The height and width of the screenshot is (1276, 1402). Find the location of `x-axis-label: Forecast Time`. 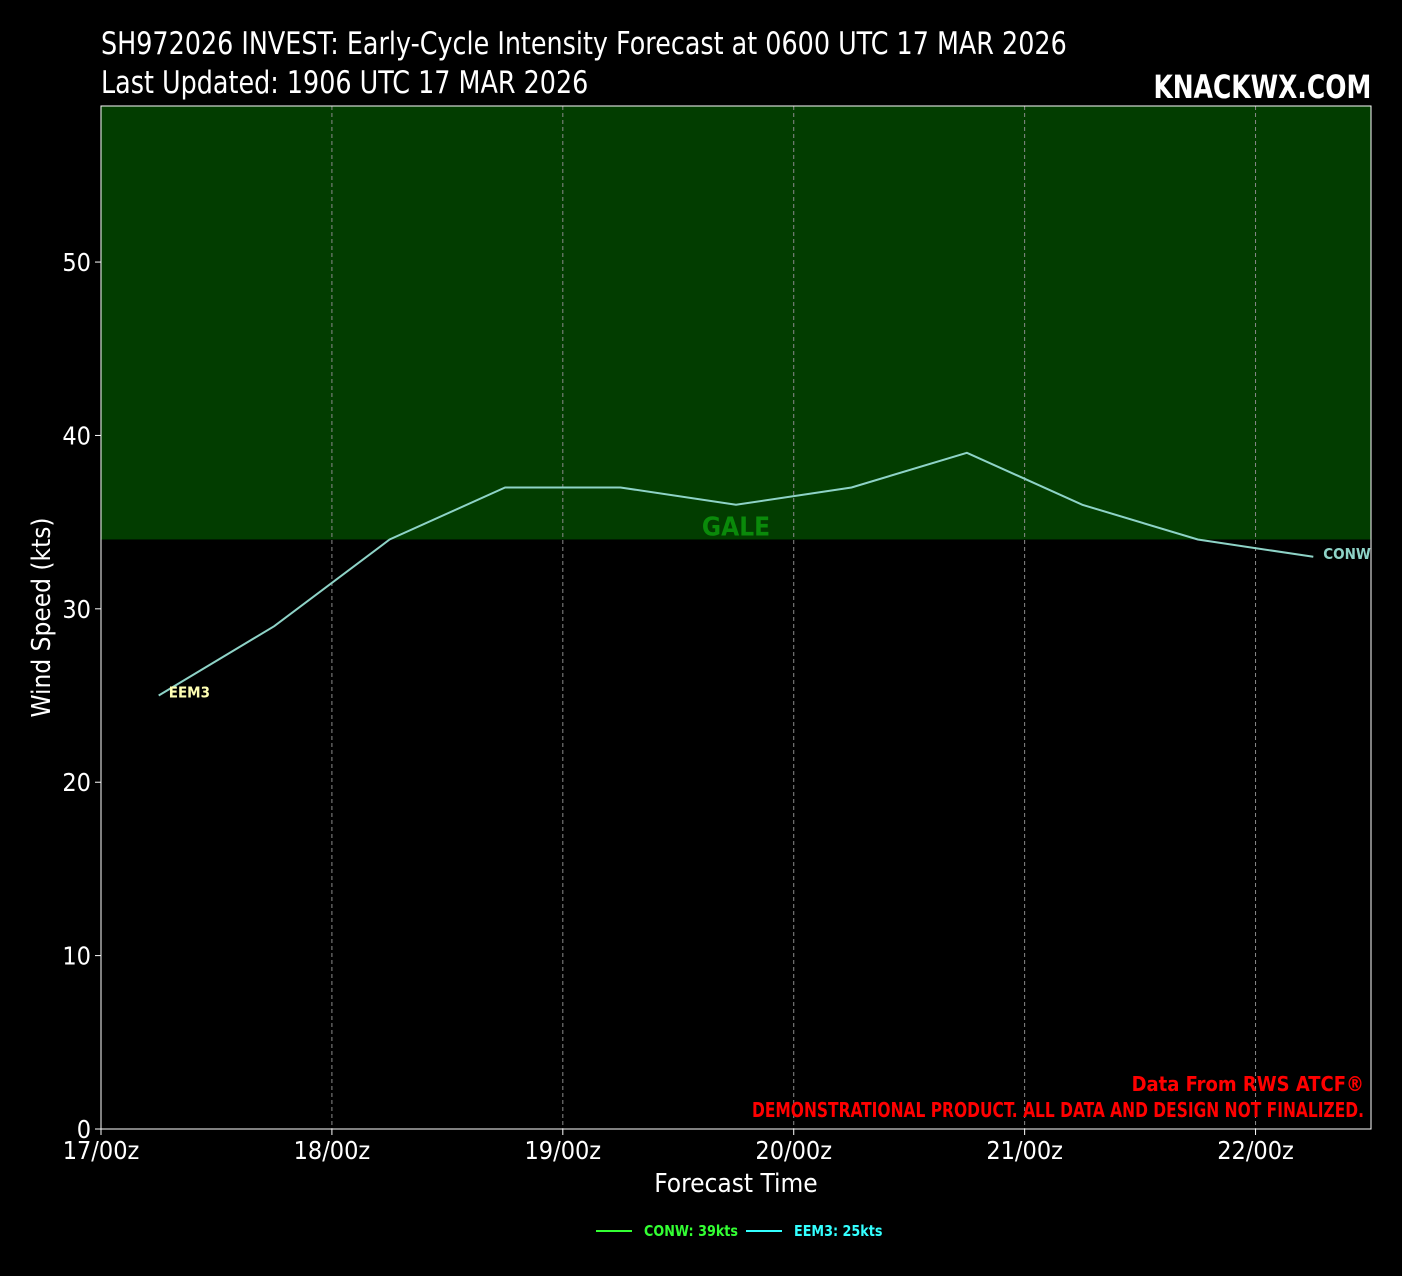

x-axis-label: Forecast Time is located at coordinates (735, 1184).